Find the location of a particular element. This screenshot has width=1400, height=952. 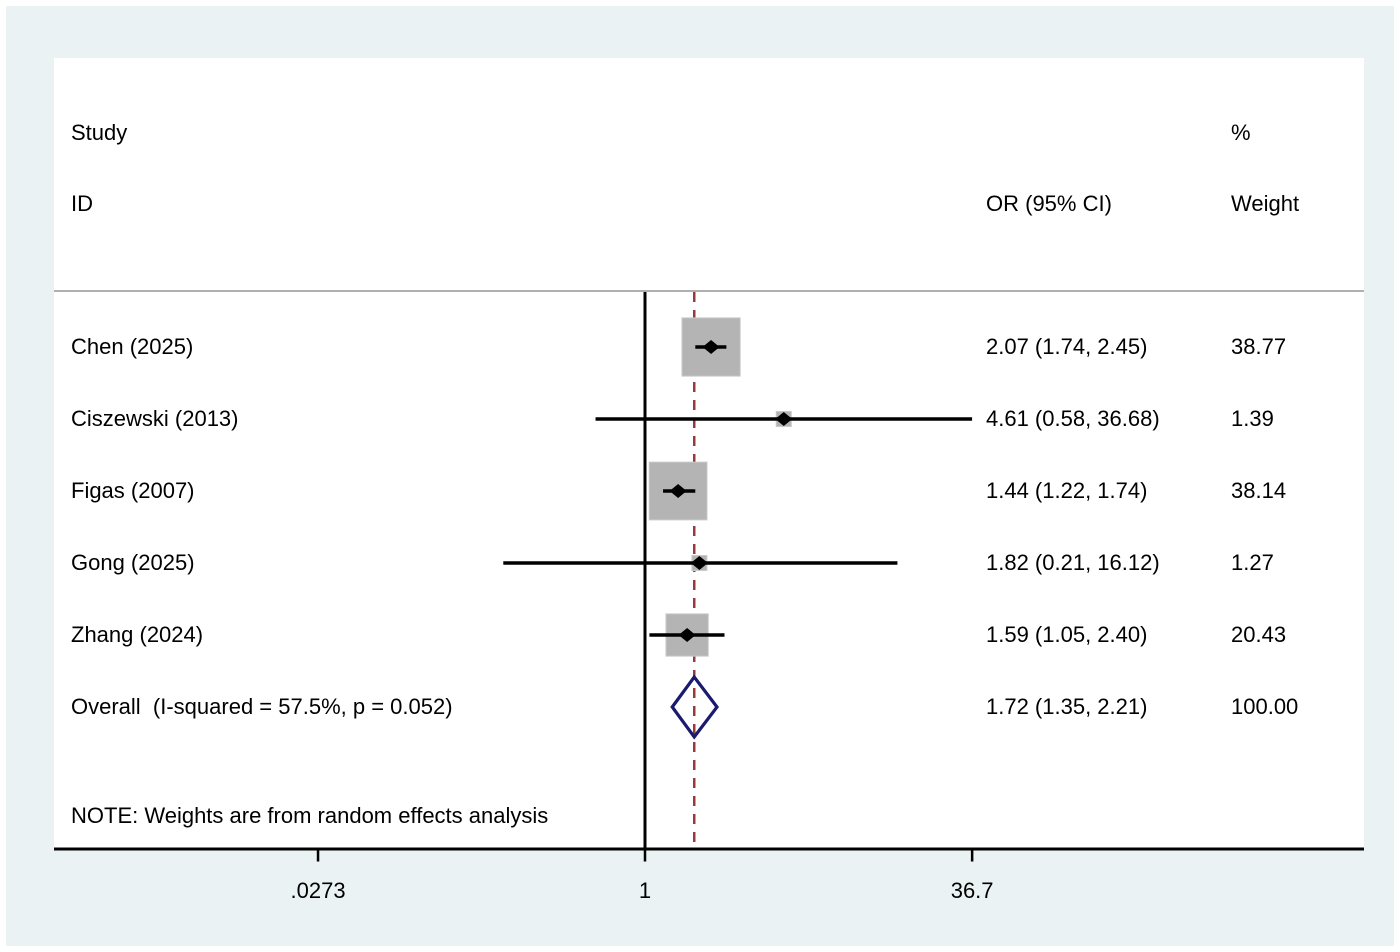

col-header-study: Study is located at coordinates (99, 132).